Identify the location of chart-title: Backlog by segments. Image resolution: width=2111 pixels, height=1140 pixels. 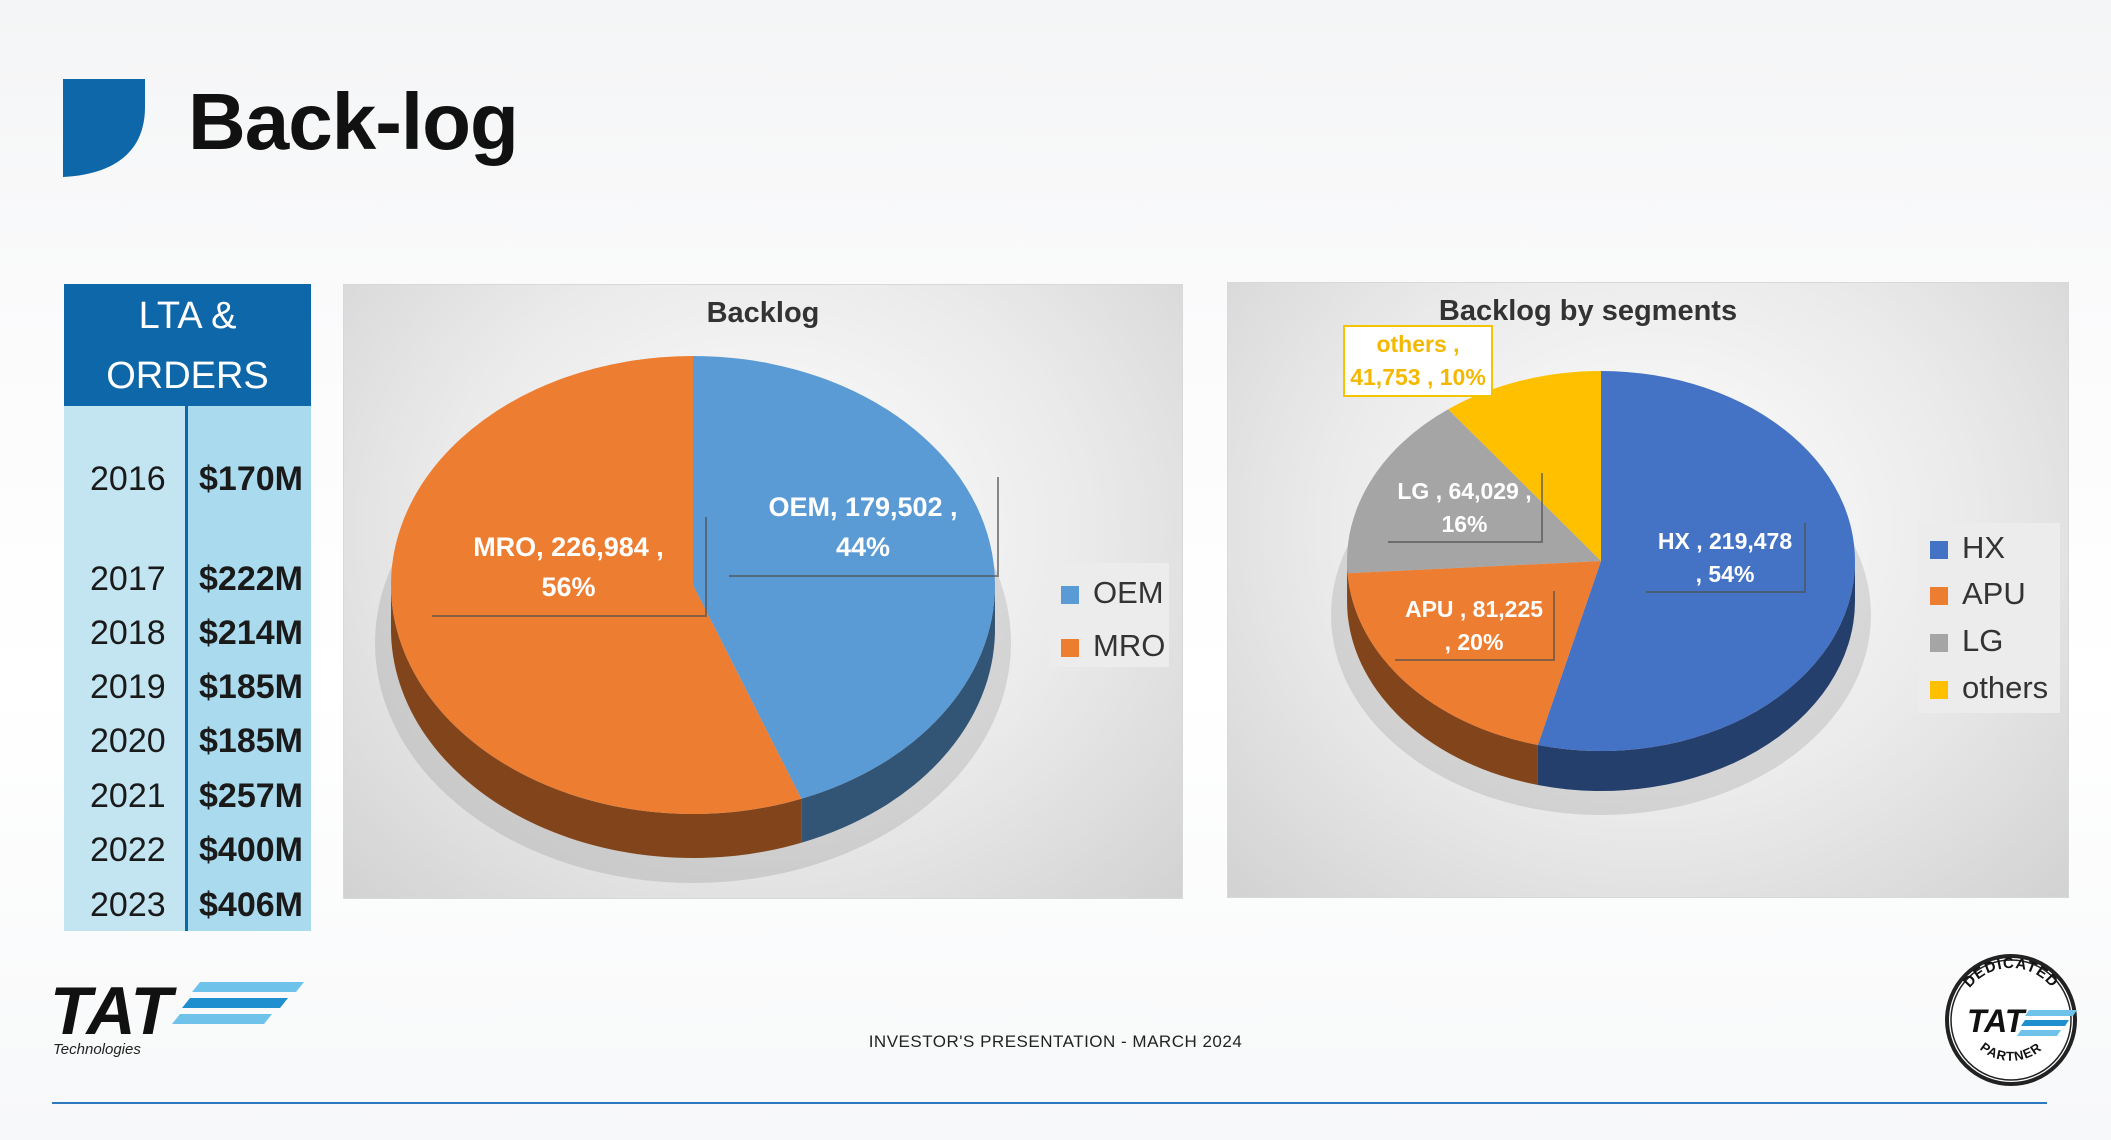
(1588, 311).